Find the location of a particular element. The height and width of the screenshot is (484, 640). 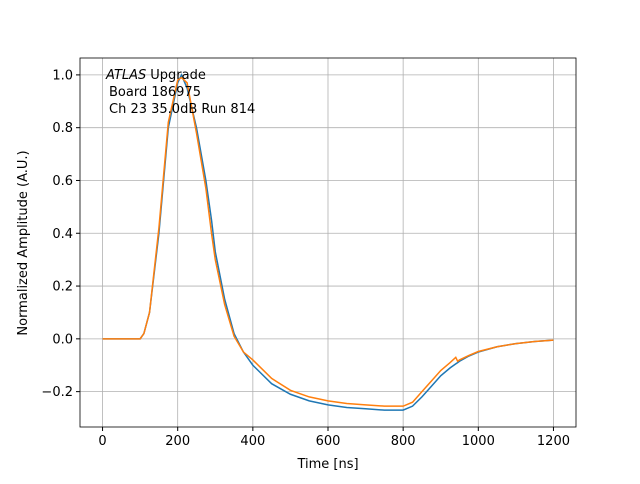

x-tick-label: 400 is located at coordinates (252, 441).